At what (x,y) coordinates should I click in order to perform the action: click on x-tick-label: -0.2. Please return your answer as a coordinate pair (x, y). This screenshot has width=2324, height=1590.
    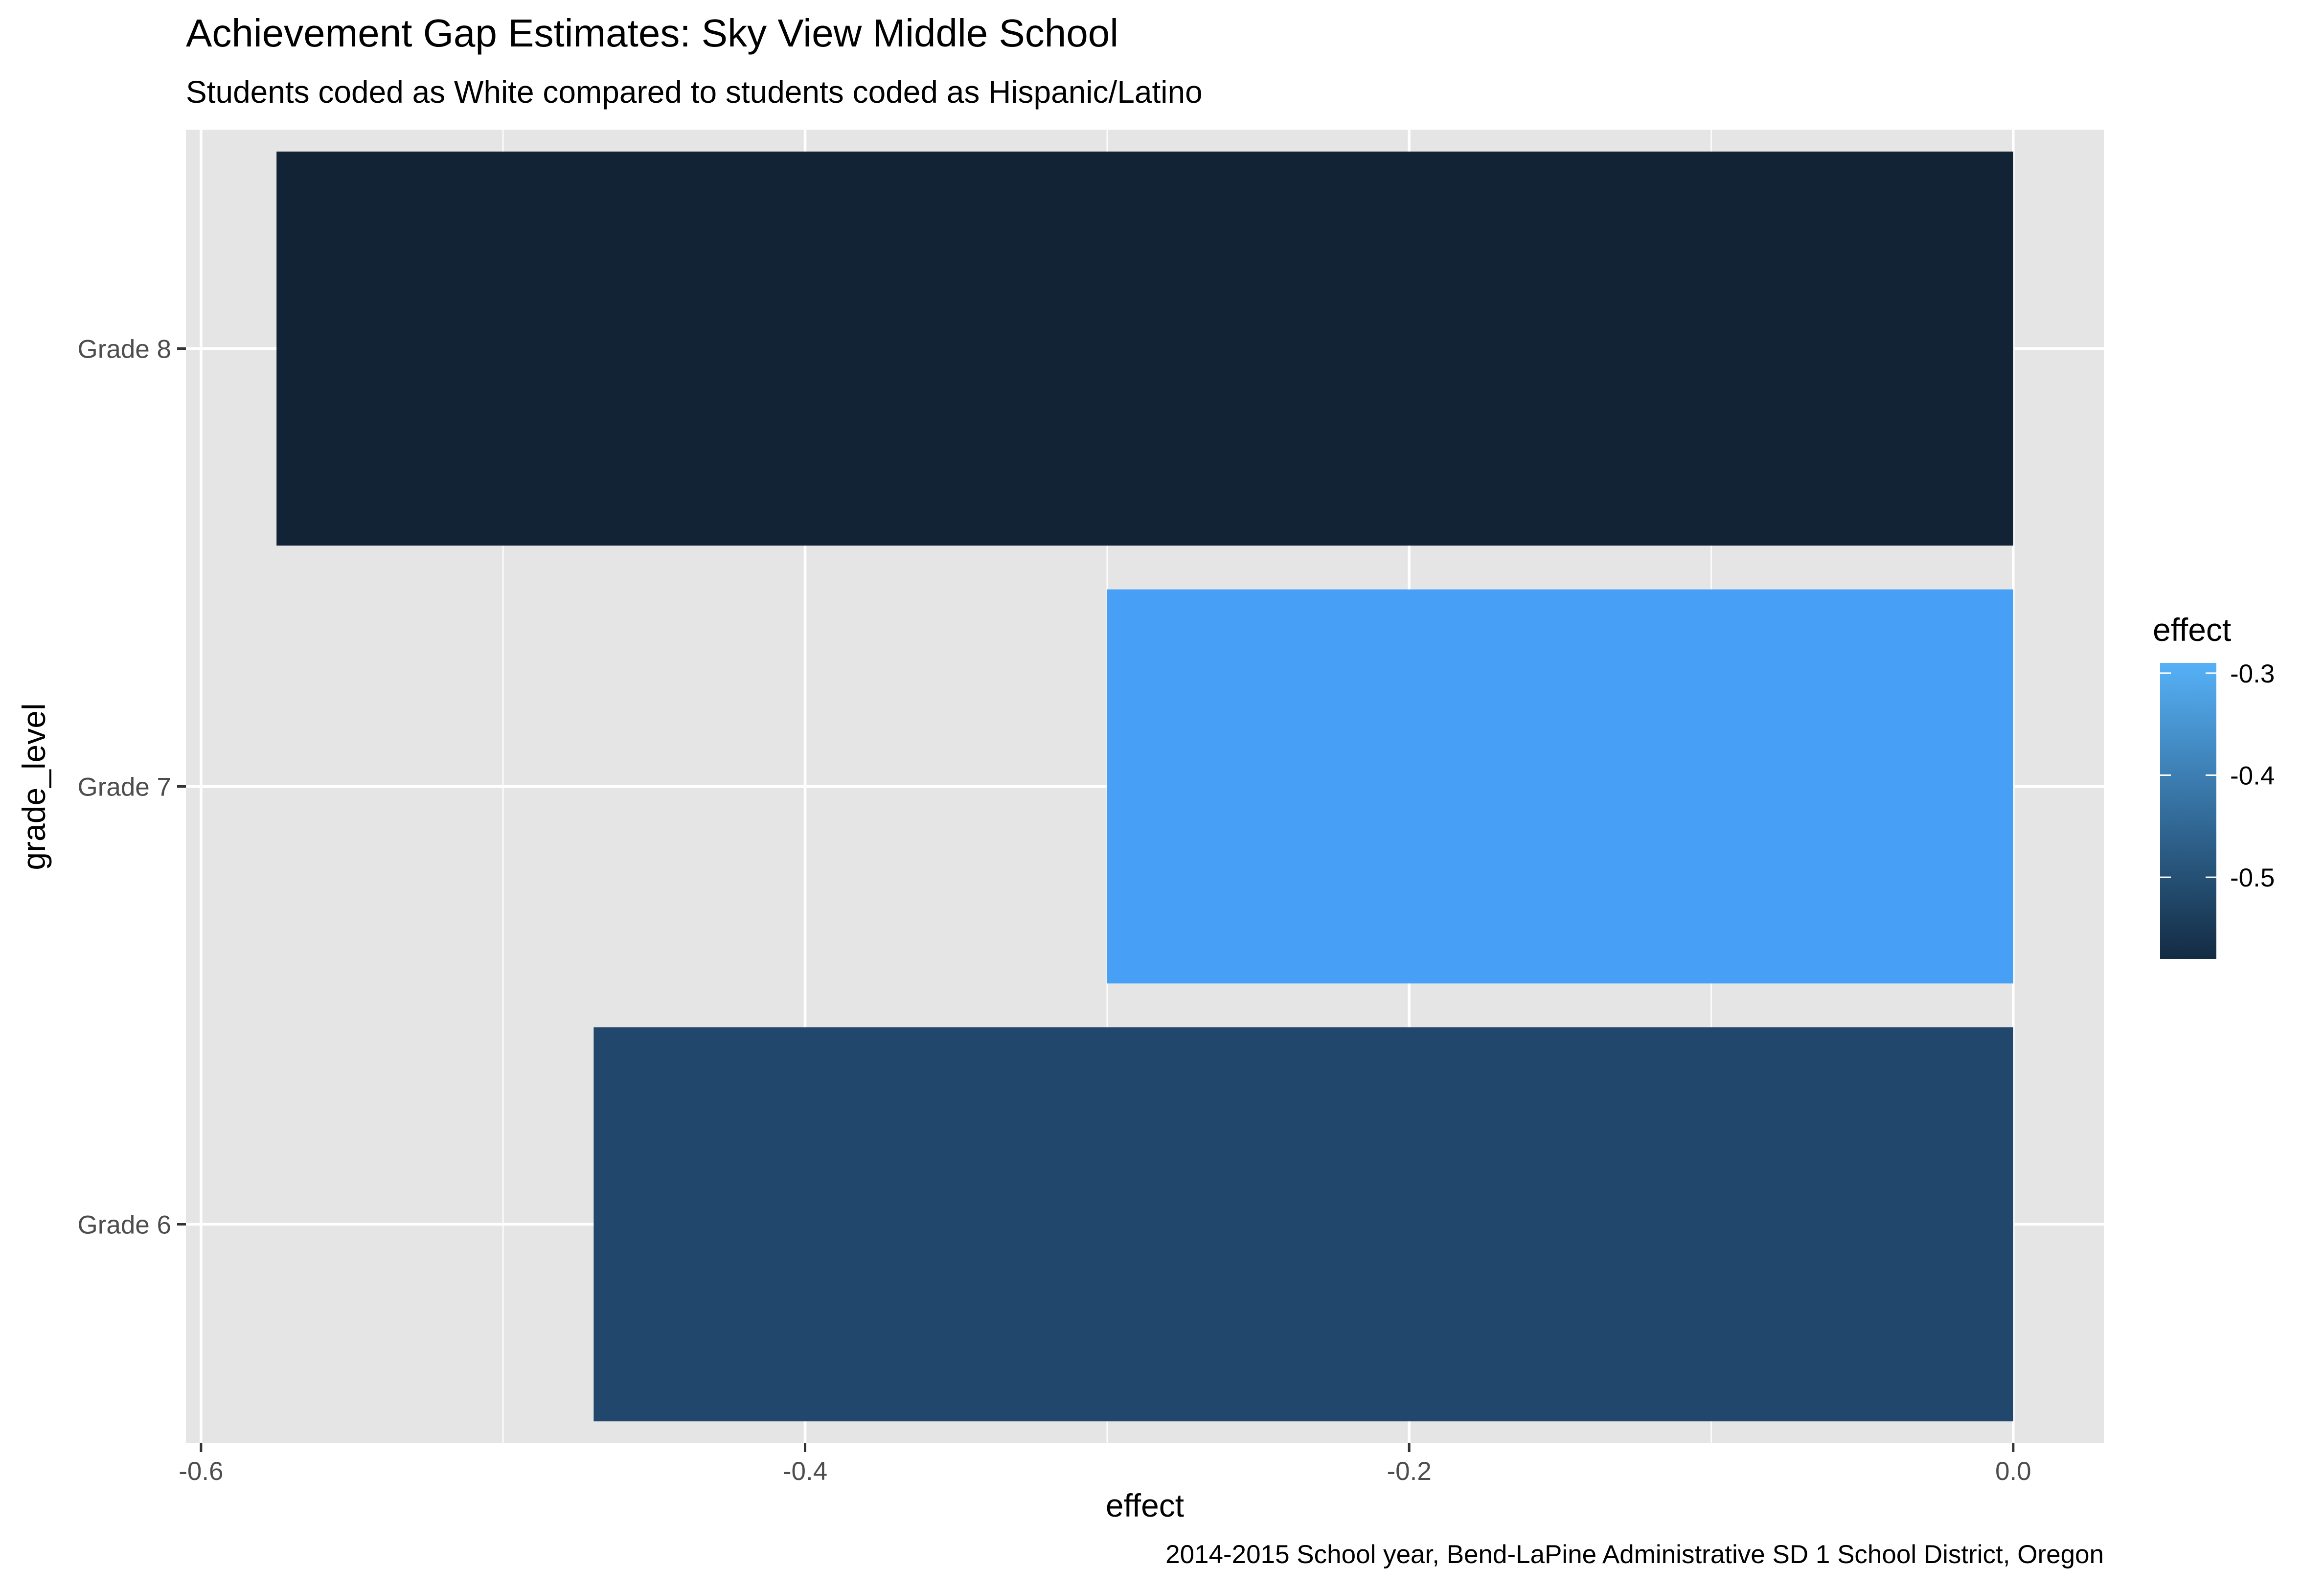
    Looking at the image, I should click on (1409, 1472).